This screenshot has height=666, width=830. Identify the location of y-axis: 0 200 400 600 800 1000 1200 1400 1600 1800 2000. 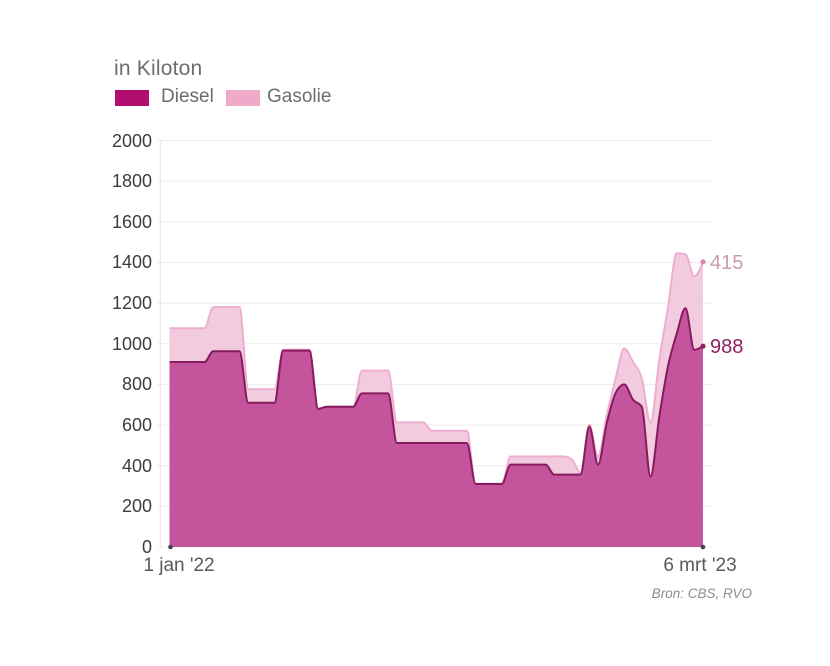
(106, 333).